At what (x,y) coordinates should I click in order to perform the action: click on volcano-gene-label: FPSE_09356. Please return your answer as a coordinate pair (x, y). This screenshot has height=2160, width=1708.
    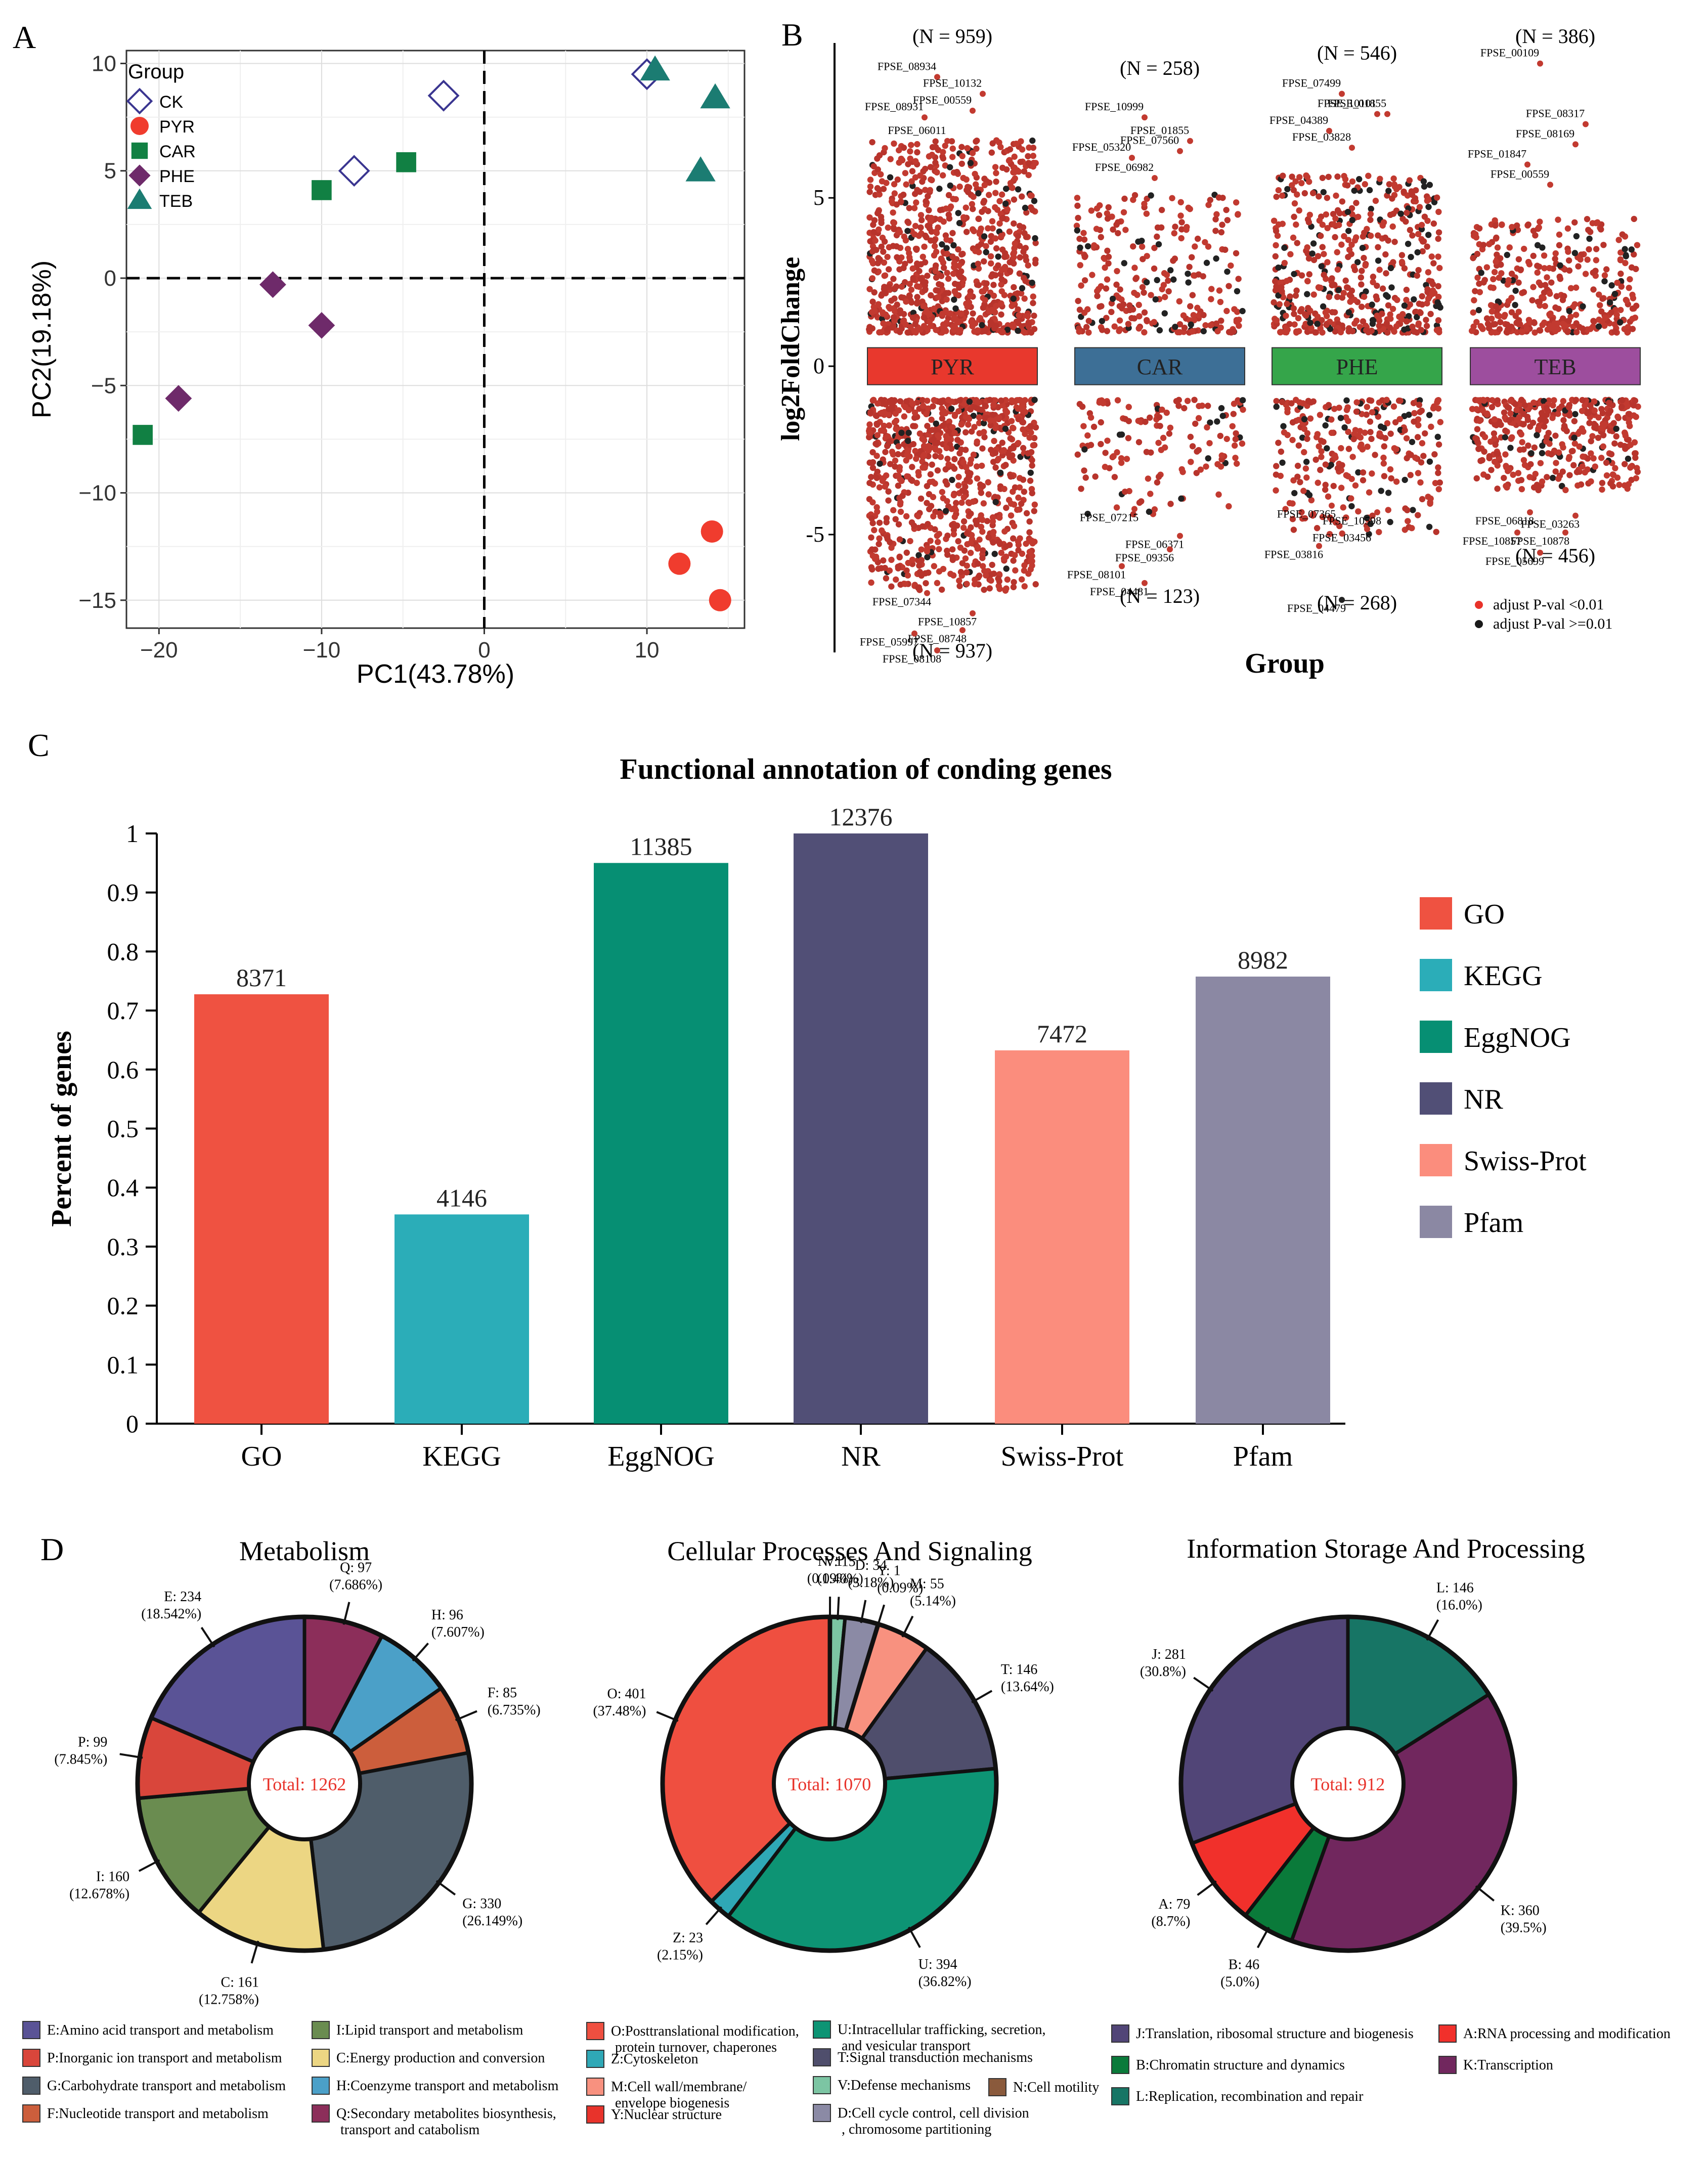
    Looking at the image, I should click on (1145, 557).